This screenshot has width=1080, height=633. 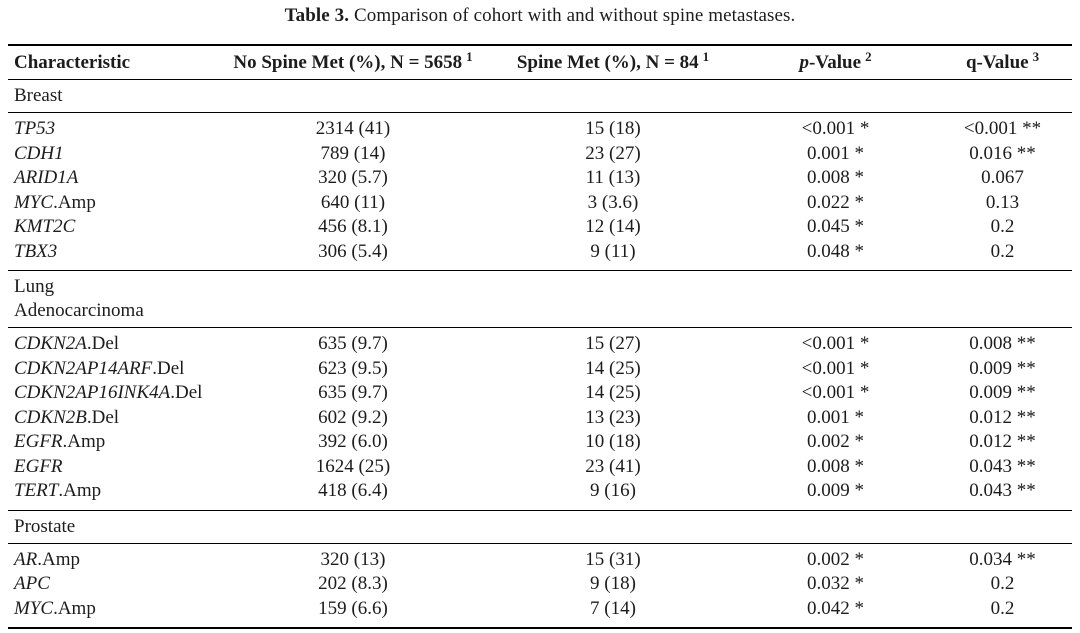 I want to click on gene-cell: CDKN2B.Del, so click(x=113, y=418).